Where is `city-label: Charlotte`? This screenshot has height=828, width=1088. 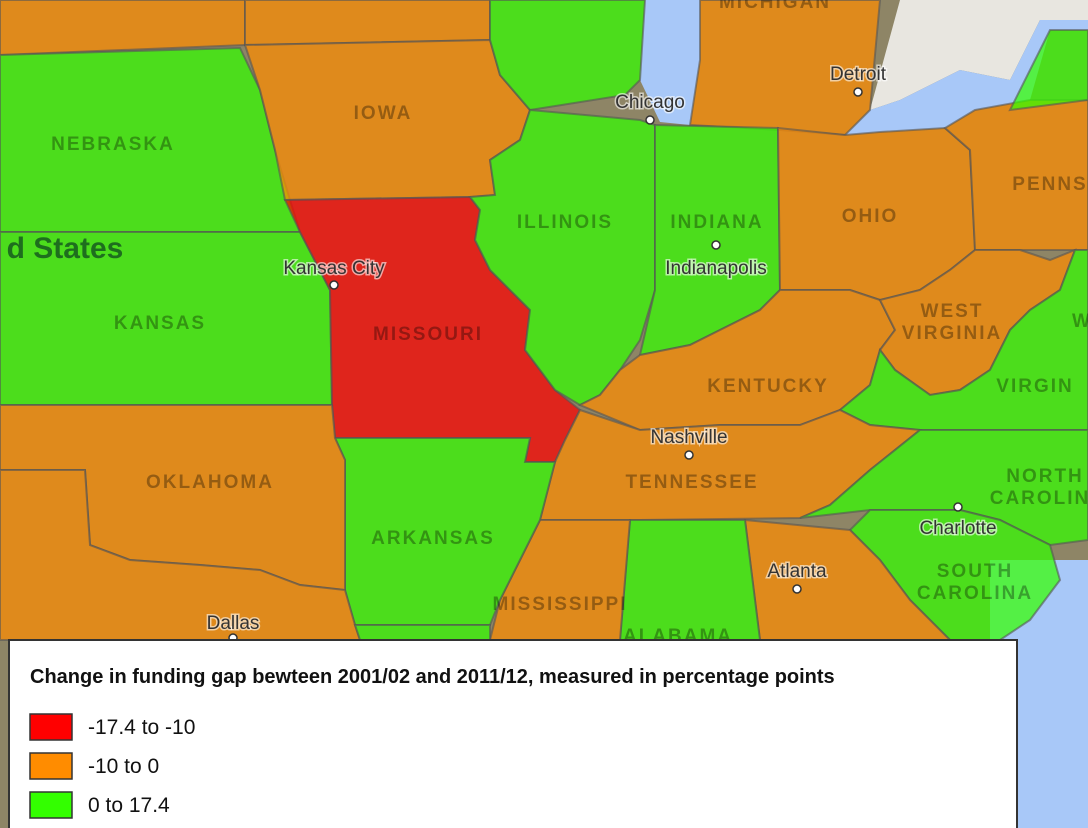 city-label: Charlotte is located at coordinates (957, 528).